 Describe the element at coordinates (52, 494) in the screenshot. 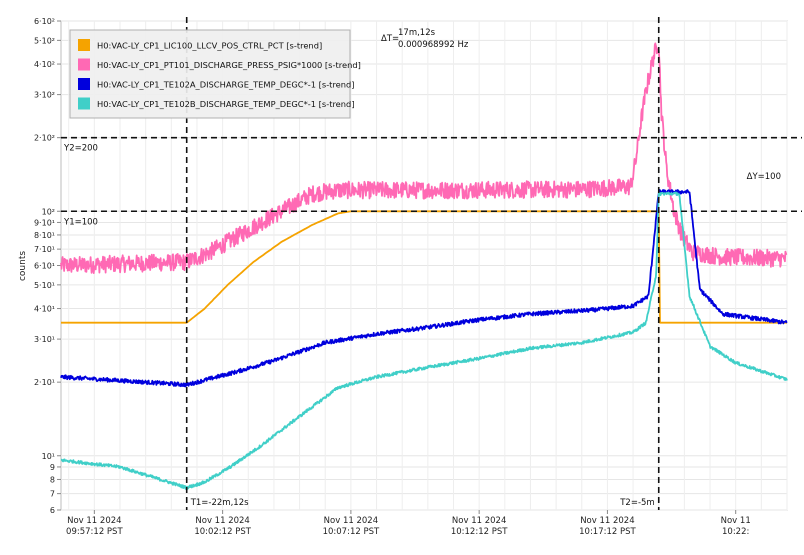

I see `y-tick-label: 7` at that location.